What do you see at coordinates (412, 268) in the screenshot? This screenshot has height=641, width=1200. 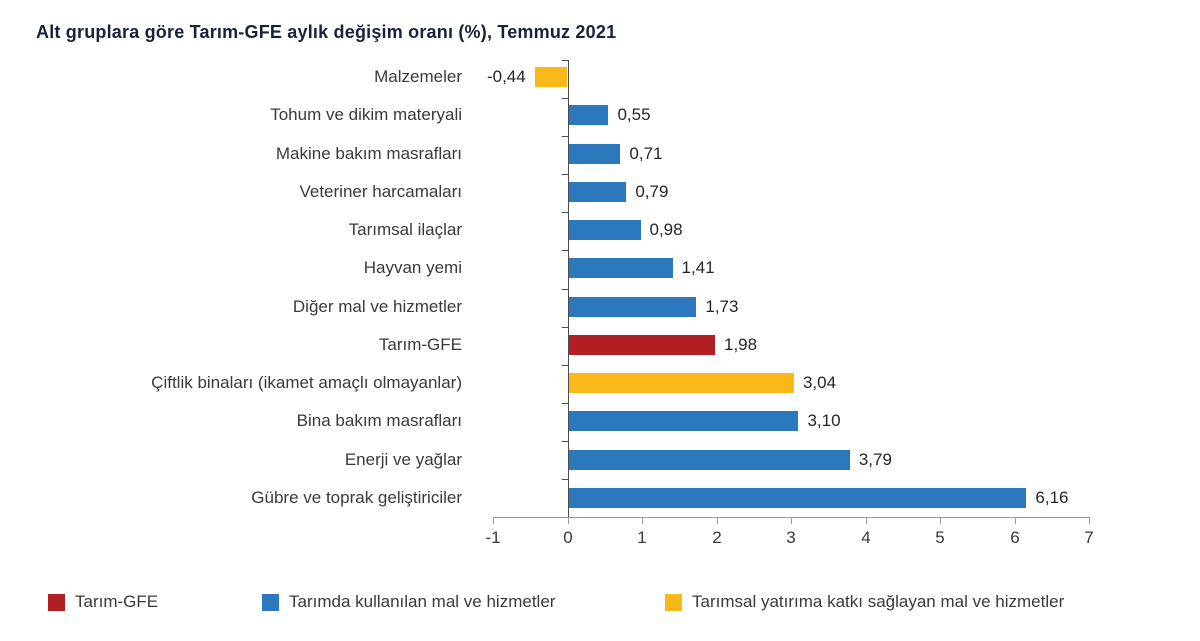 I see `category-label: Hayvan yemi` at bounding box center [412, 268].